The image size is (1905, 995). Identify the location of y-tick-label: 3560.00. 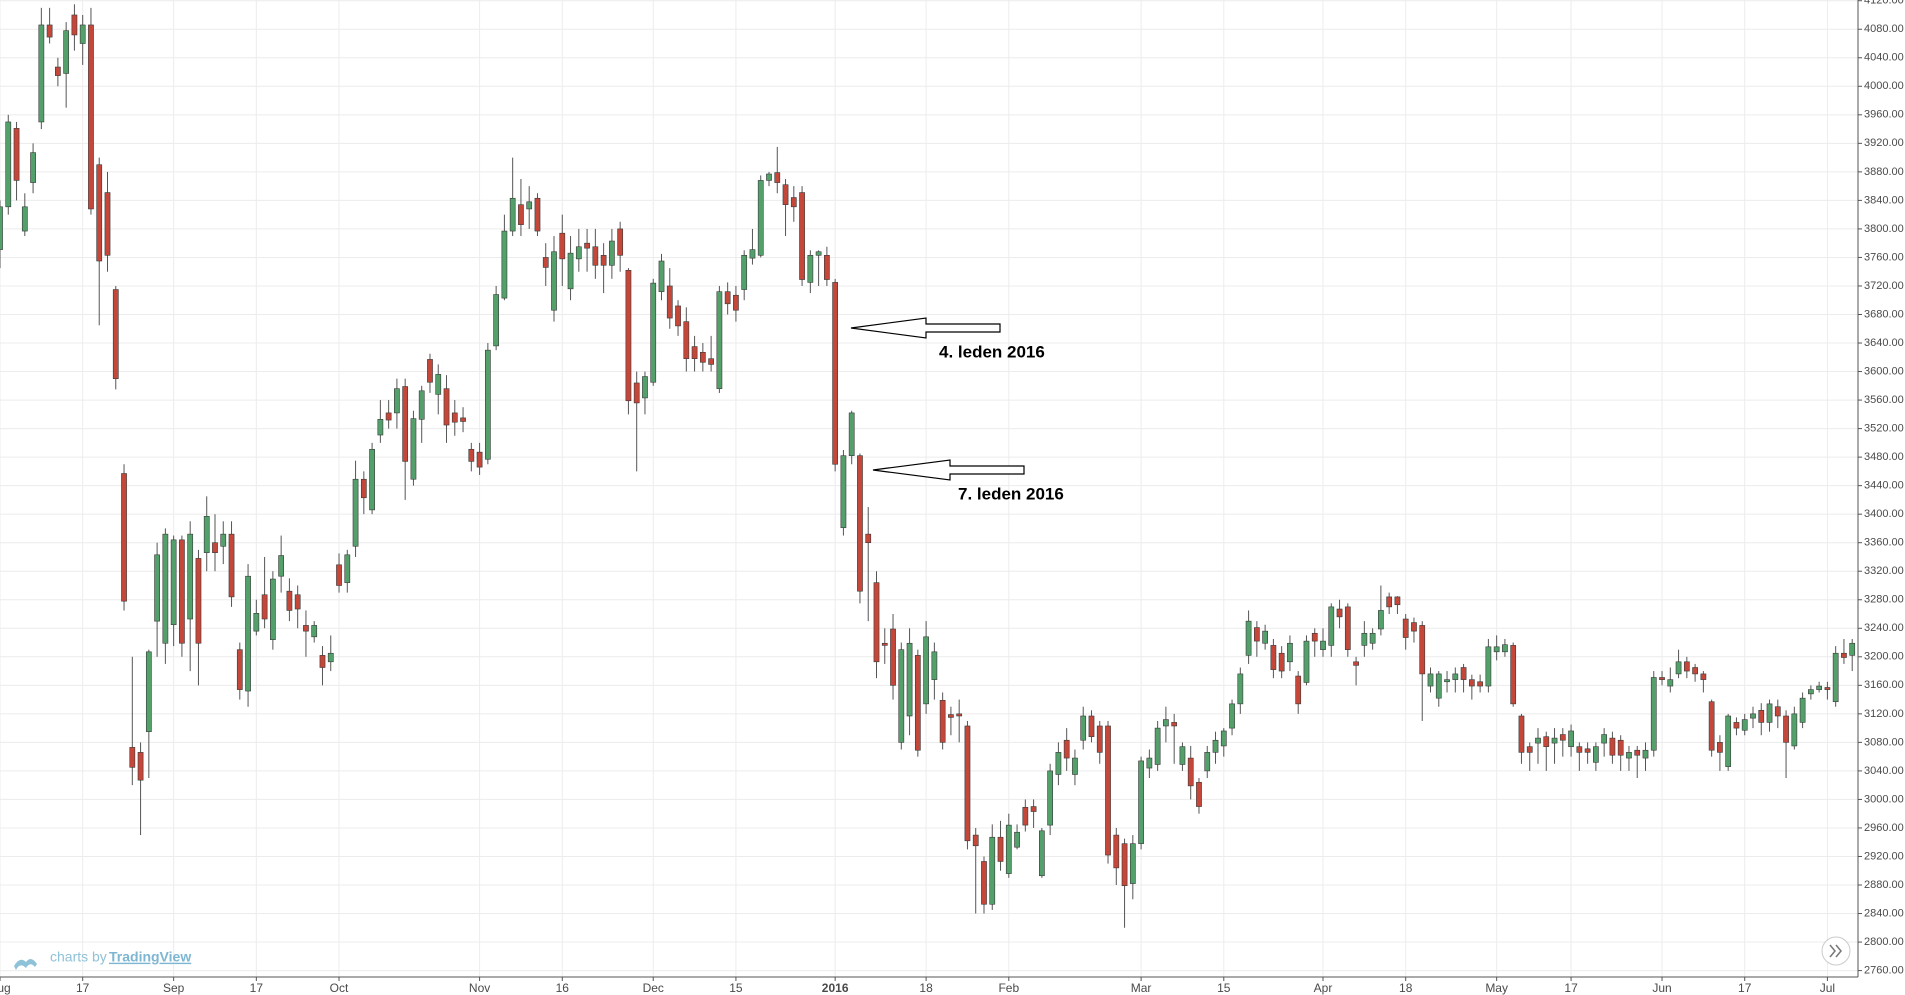
(1884, 400).